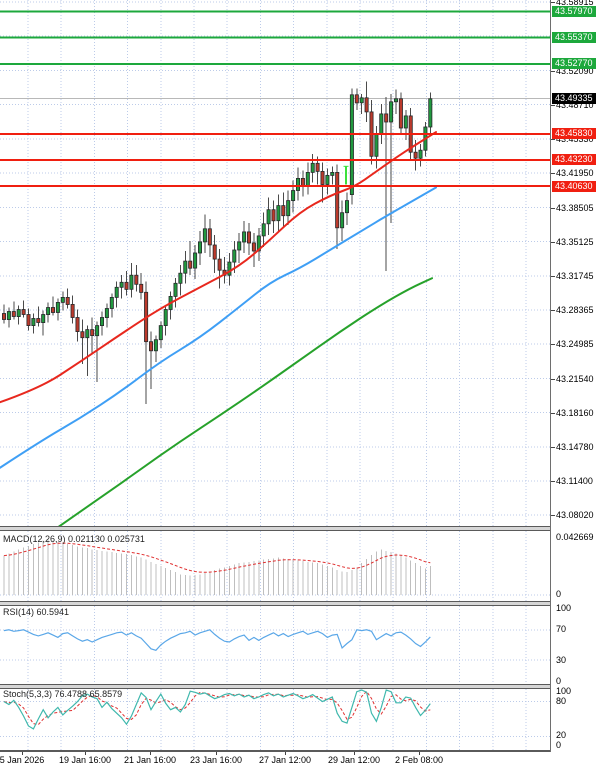  I want to click on macd-label: MACD(12,26,9) 0.021130 0.025731, so click(74, 539).